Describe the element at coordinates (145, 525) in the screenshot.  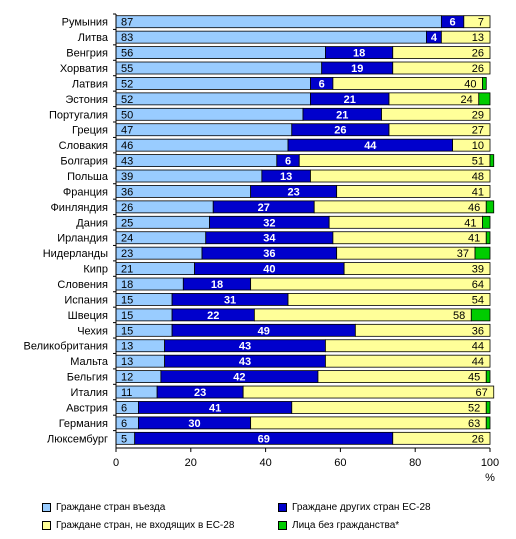
I see `legend-label: Граждане стран, не входящих в ЕС-28` at that location.